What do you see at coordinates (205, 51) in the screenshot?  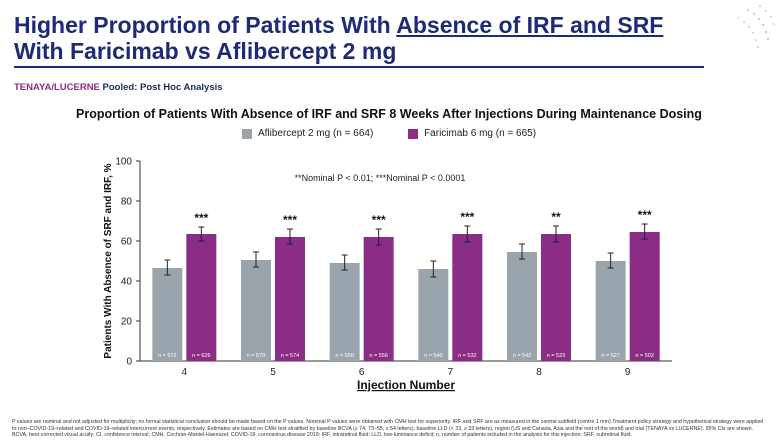 I see `title-line2: With Faricimab vs Aflibercept 2 mg` at bounding box center [205, 51].